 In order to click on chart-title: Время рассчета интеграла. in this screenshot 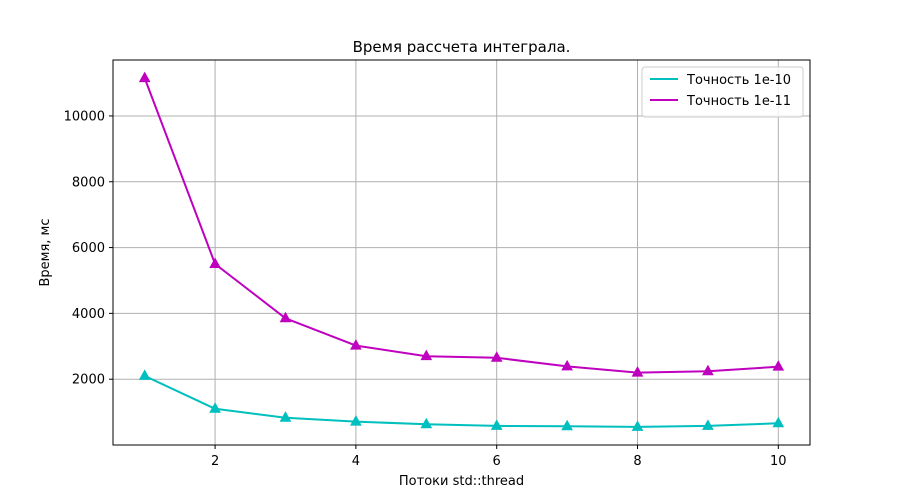, I will do `click(462, 47)`.